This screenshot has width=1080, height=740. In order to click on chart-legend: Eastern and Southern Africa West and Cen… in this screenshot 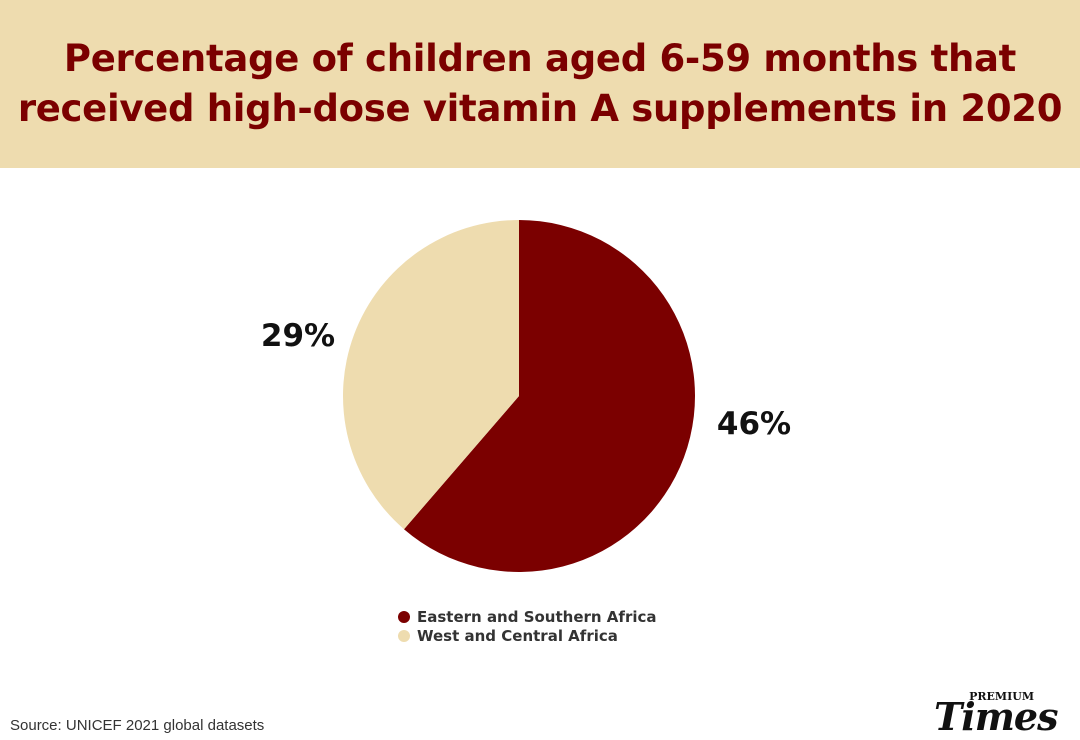, I will do `click(527, 626)`.